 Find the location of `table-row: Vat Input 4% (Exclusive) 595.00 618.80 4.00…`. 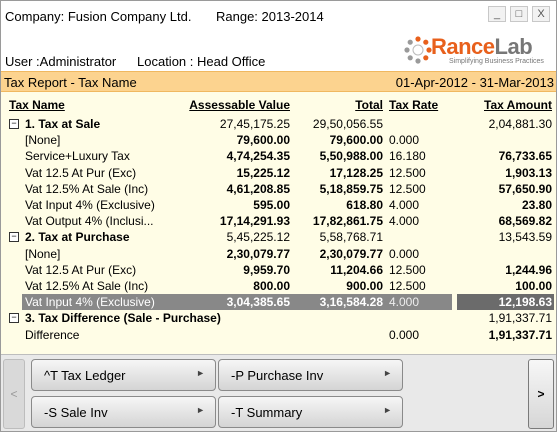

table-row: Vat Input 4% (Exclusive) 595.00 618.80 4.00… is located at coordinates (278, 205).